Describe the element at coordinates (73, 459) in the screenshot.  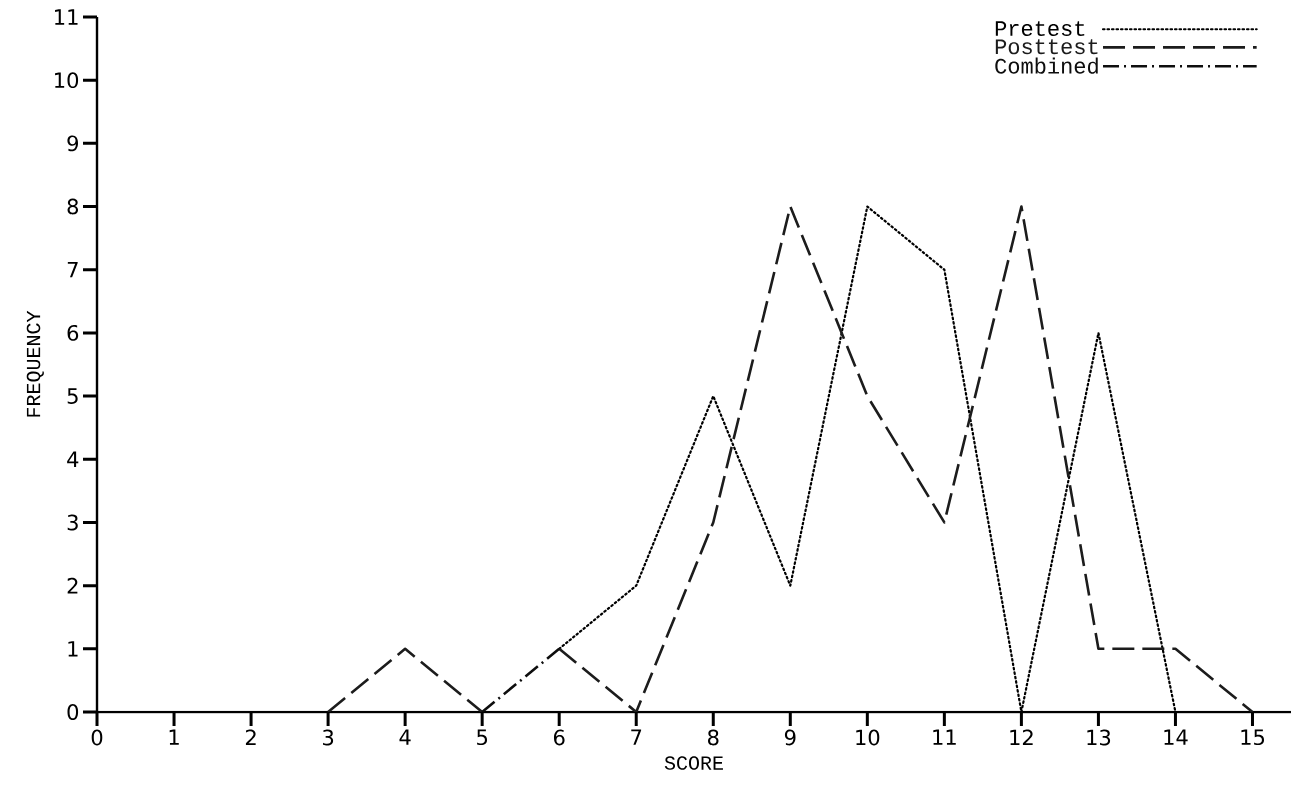
I see `y-tick-label: 4` at that location.